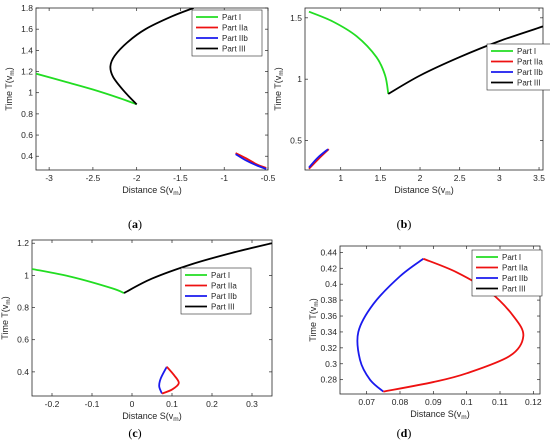 The width and height of the screenshot is (550, 446). I want to click on x-tick-label: -1, so click(224, 178).